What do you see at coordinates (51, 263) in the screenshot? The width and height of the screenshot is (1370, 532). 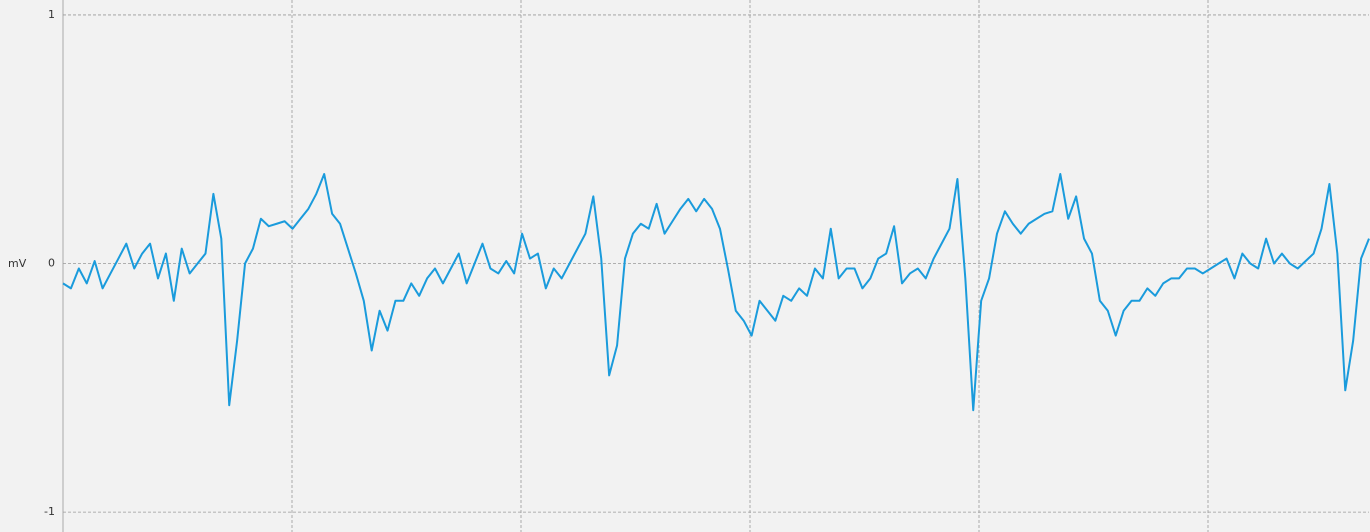 I see `y-tick-label: 0` at bounding box center [51, 263].